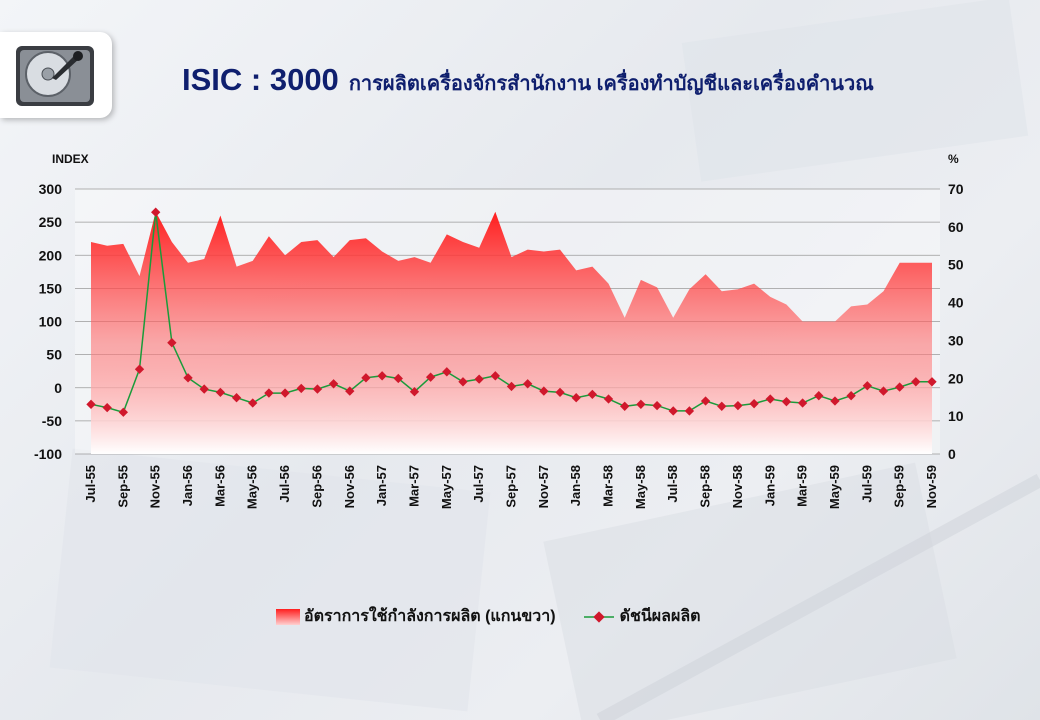 Image resolution: width=1040 pixels, height=720 pixels. I want to click on right-tick-label: 70, so click(956, 189).